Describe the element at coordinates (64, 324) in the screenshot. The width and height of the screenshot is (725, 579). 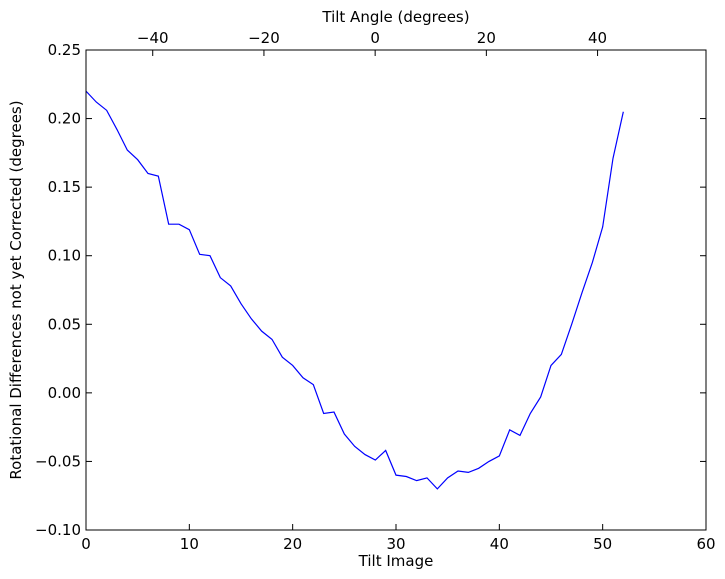
I see `y-tick-label: 0.05` at that location.